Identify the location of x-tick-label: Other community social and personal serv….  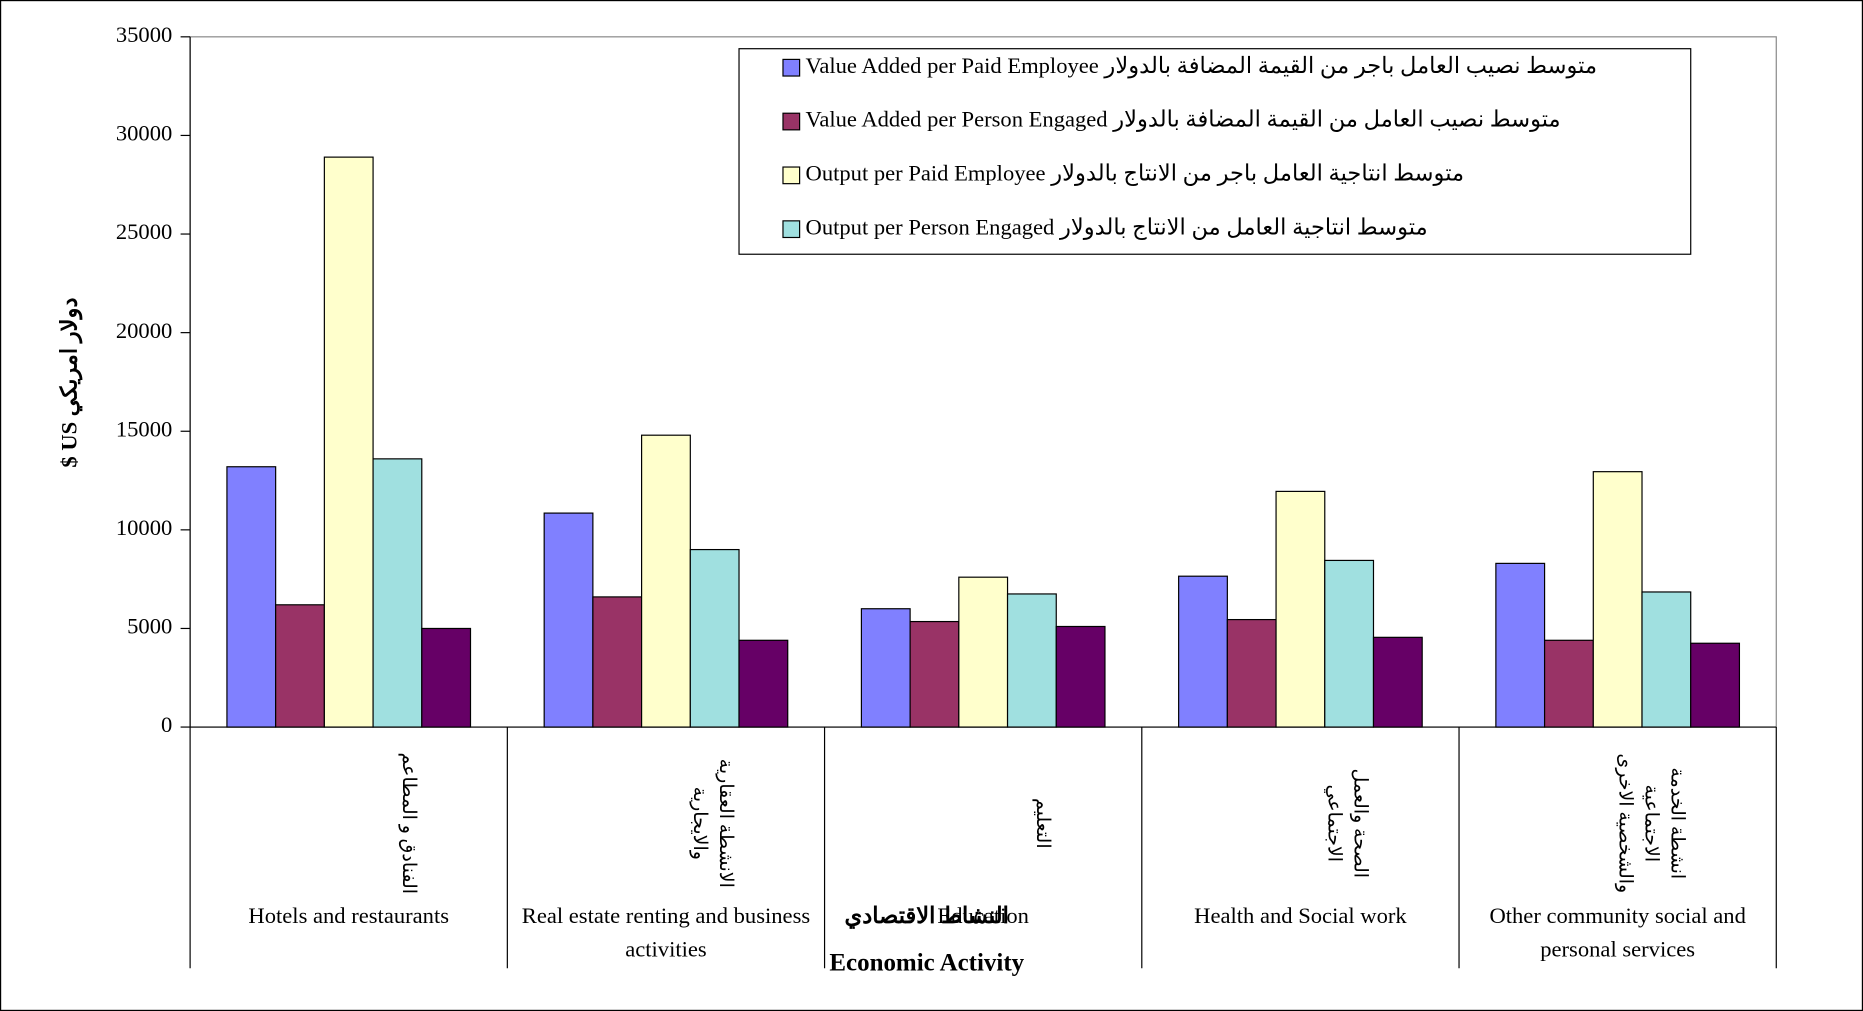
(1617, 933).